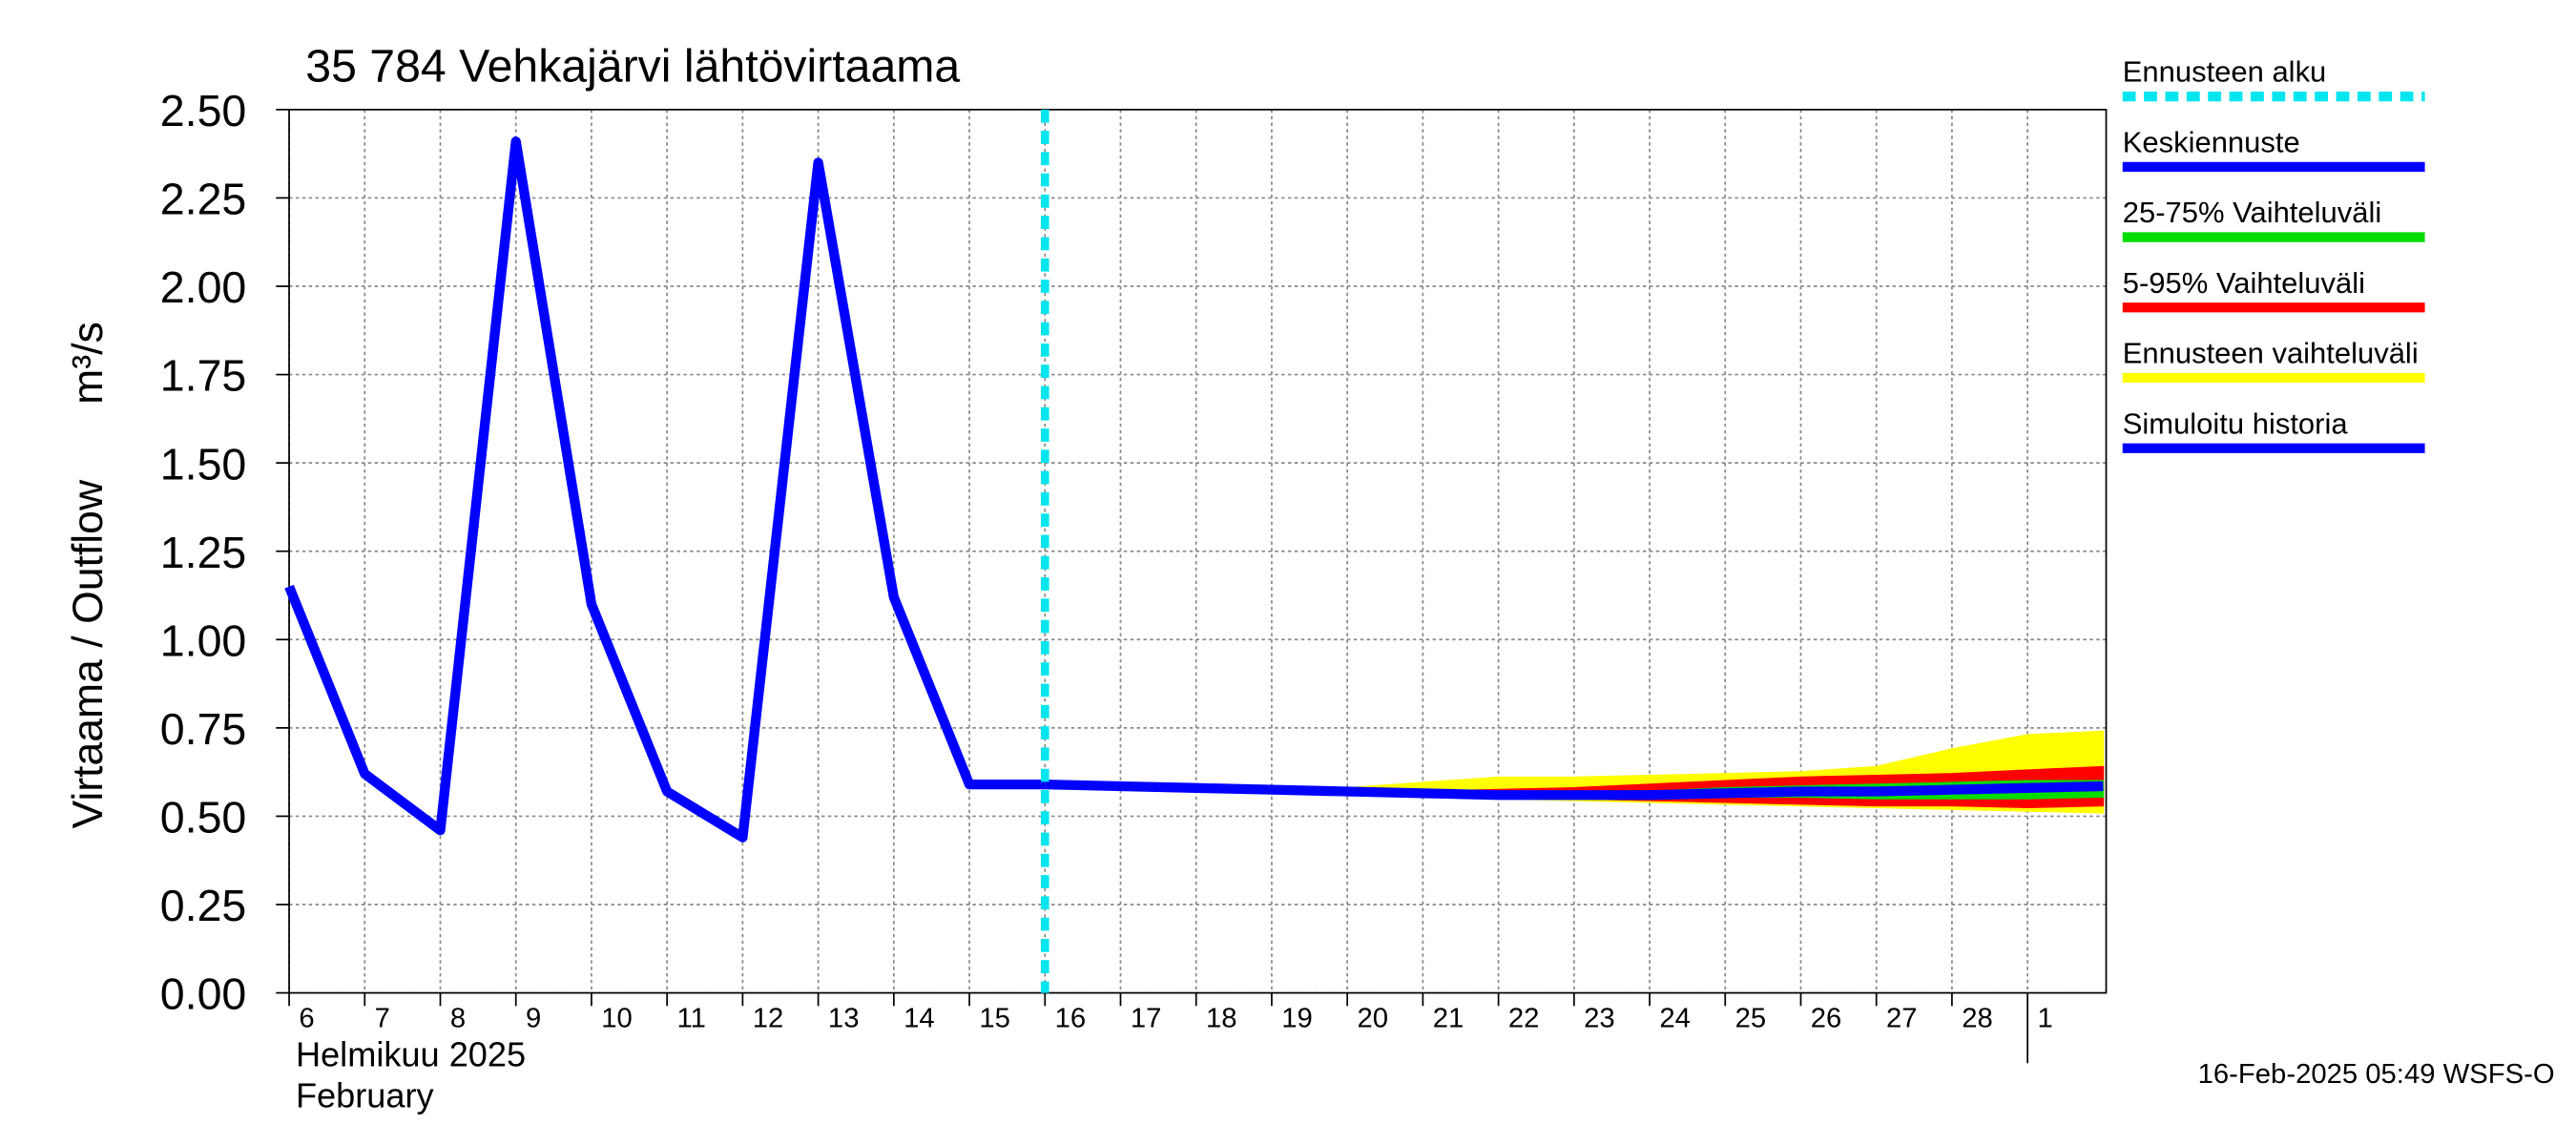  Describe the element at coordinates (88, 364) in the screenshot. I see `y-axis-unit: m³/s` at that location.